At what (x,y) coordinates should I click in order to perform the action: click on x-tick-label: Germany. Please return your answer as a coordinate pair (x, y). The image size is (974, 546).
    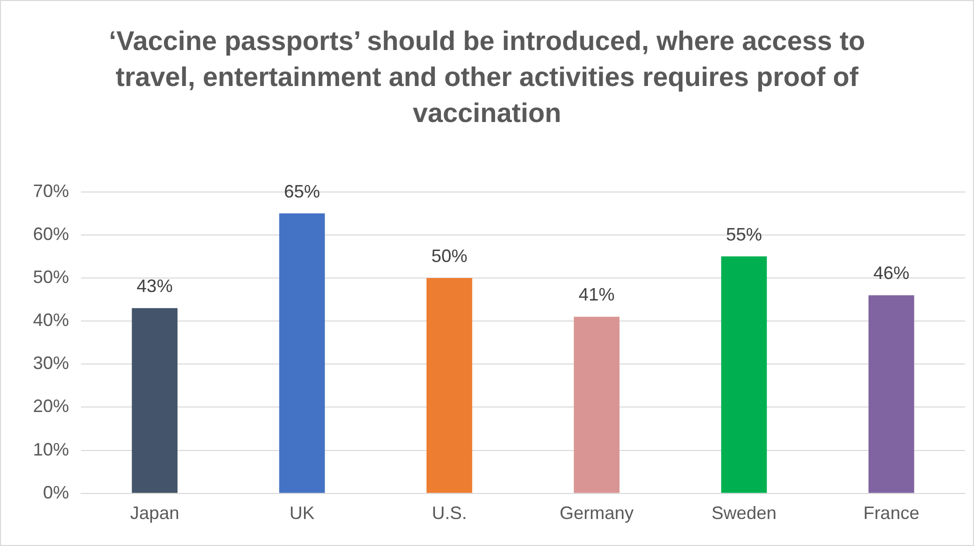
    Looking at the image, I should click on (597, 513).